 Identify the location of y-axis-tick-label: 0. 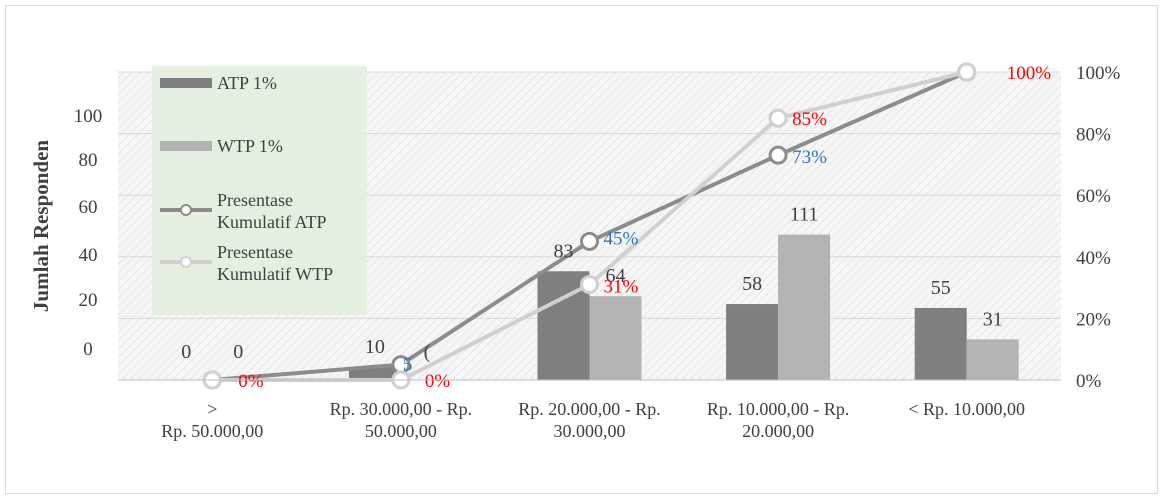
(88, 349).